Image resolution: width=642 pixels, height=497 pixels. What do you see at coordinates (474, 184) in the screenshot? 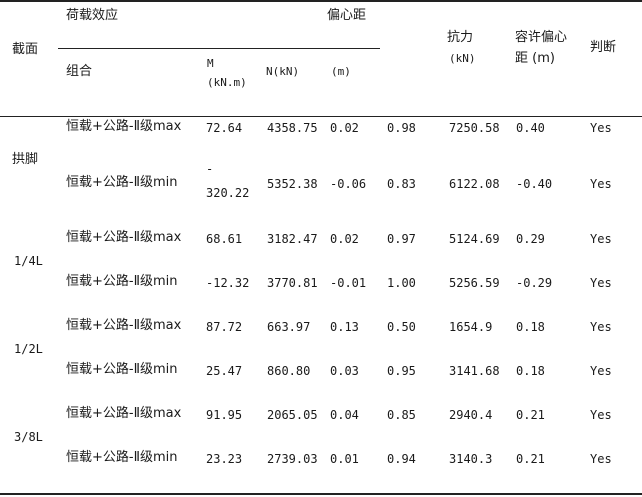
I see `cell-r: 6122.08` at bounding box center [474, 184].